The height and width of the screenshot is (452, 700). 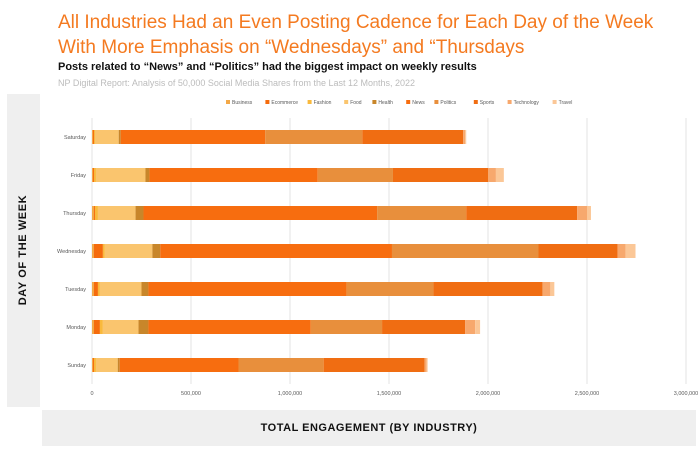 I want to click on legend-label: Technology, so click(x=527, y=103).